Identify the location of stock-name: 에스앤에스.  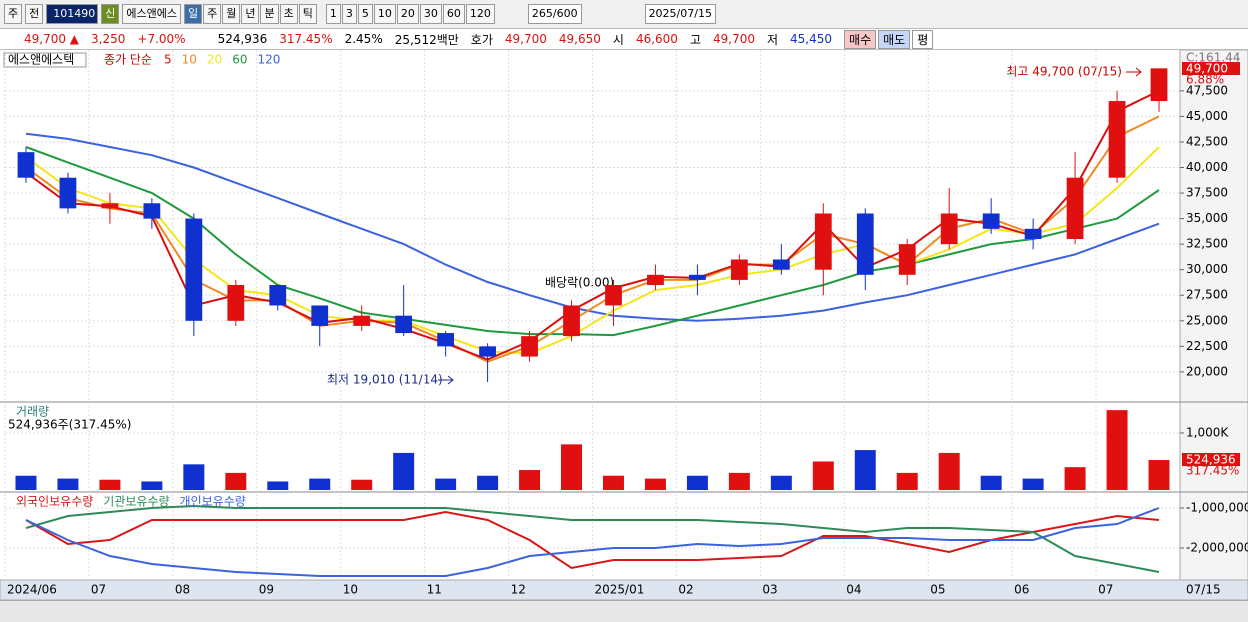
(151, 14).